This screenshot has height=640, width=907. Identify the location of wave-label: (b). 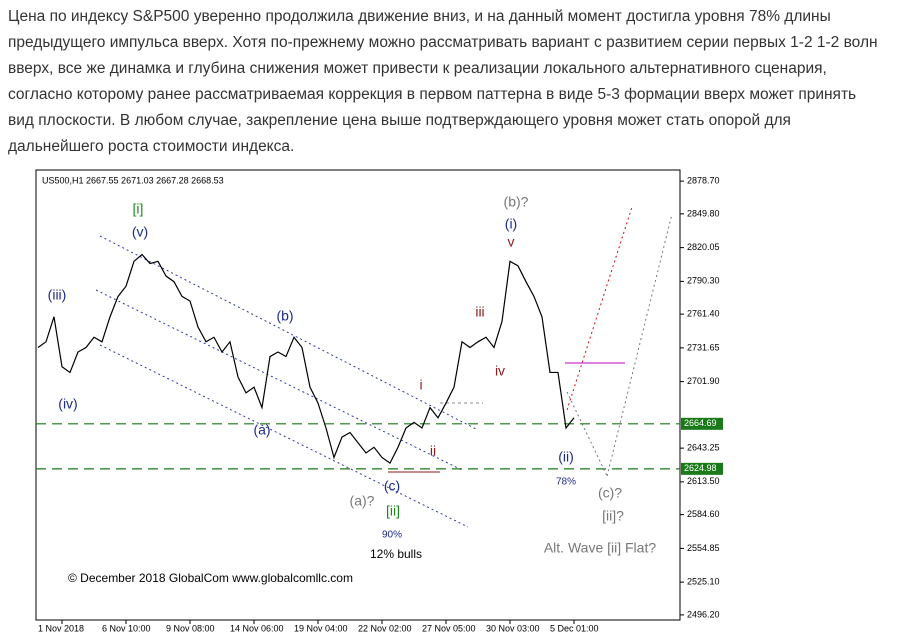
(284, 316).